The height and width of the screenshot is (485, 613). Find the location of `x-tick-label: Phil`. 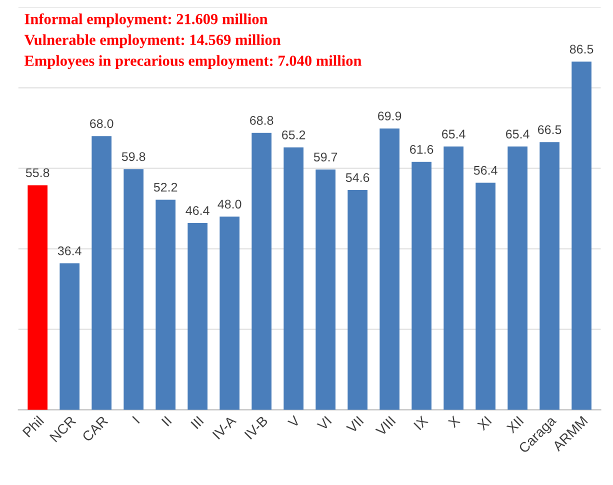

x-tick-label: Phil is located at coordinates (33, 426).